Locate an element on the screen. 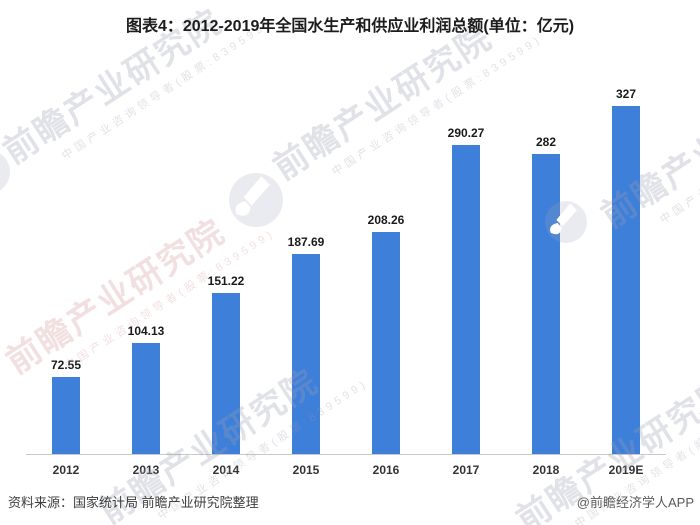 The height and width of the screenshot is (525, 700). x-tick-label-2017: 2017 is located at coordinates (466, 470).